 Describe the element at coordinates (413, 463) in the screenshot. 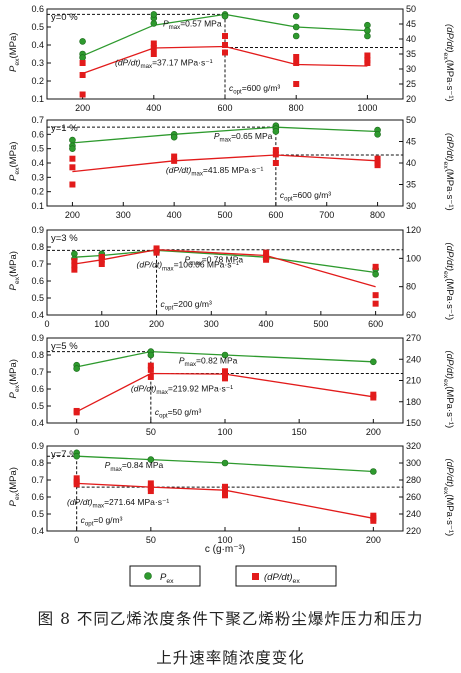

I see `y-right-tick-label: 300` at that location.